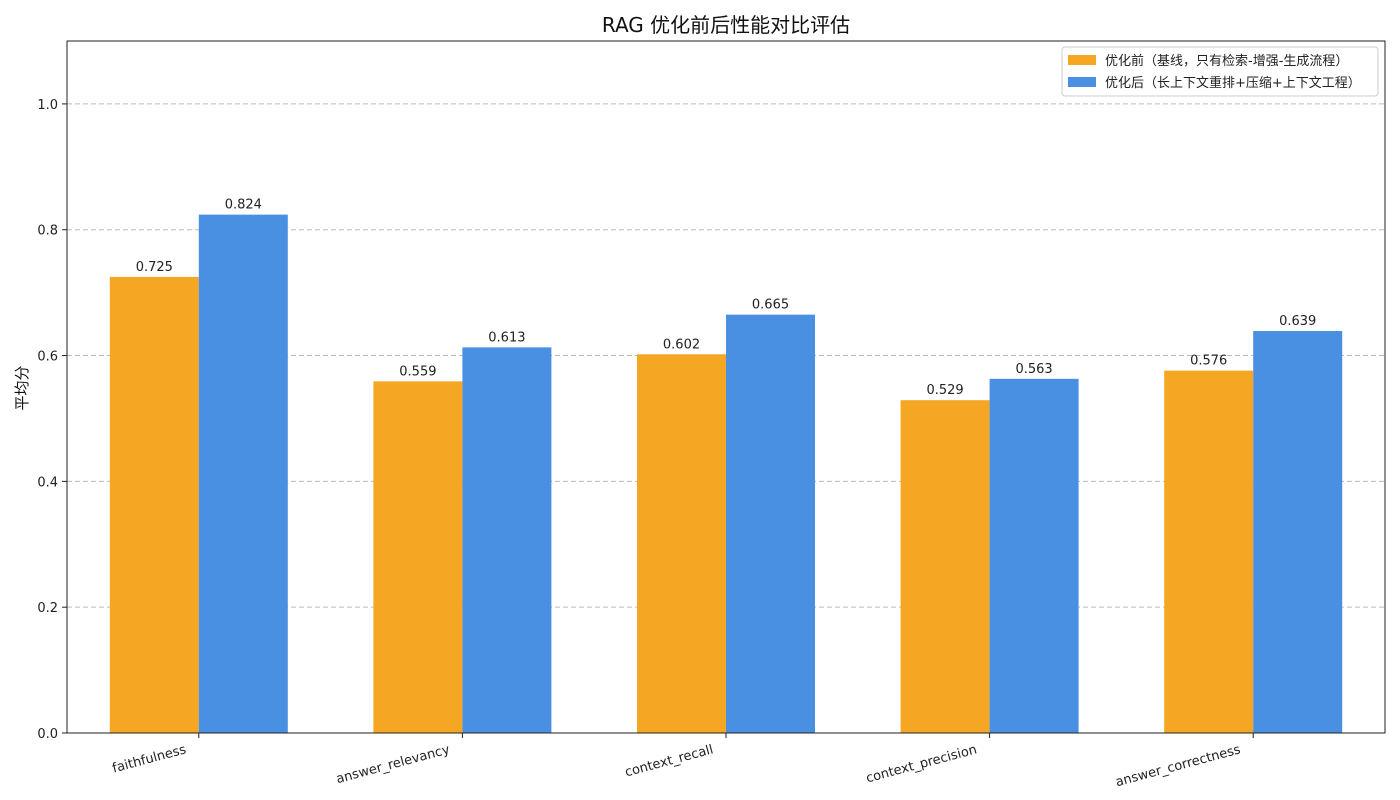  What do you see at coordinates (47, 105) in the screenshot?
I see `y-tick-label: 1.0` at bounding box center [47, 105].